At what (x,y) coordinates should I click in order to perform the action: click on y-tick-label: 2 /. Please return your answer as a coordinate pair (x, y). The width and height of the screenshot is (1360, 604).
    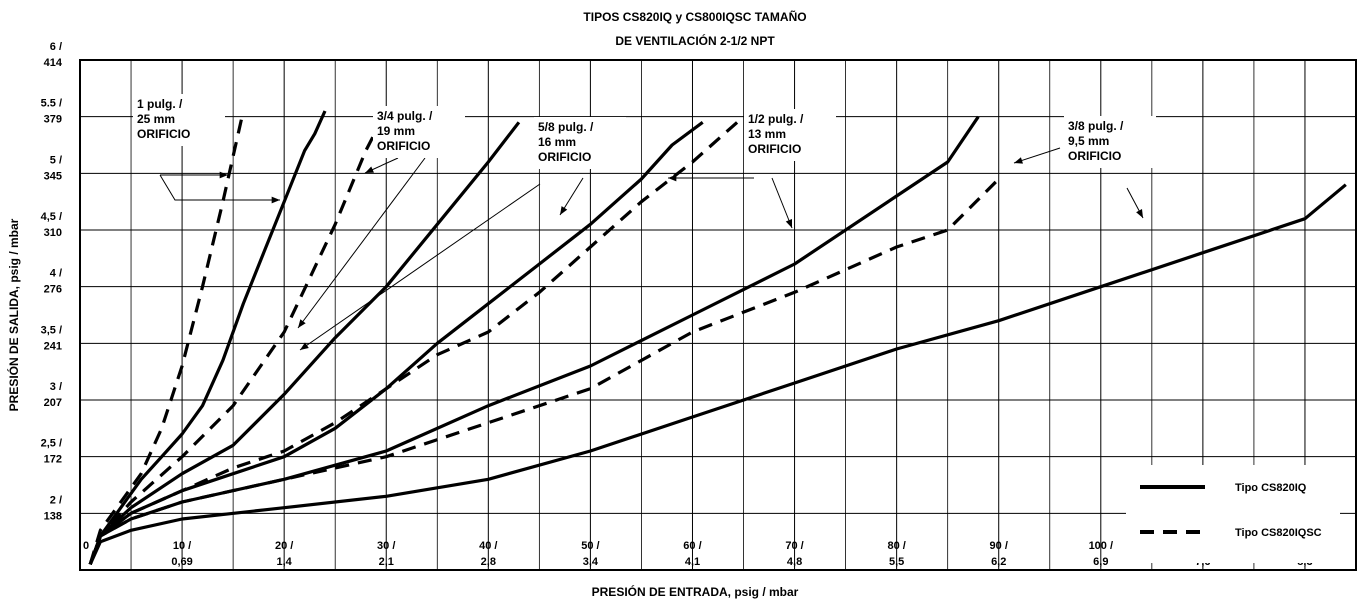
    Looking at the image, I should click on (56, 500).